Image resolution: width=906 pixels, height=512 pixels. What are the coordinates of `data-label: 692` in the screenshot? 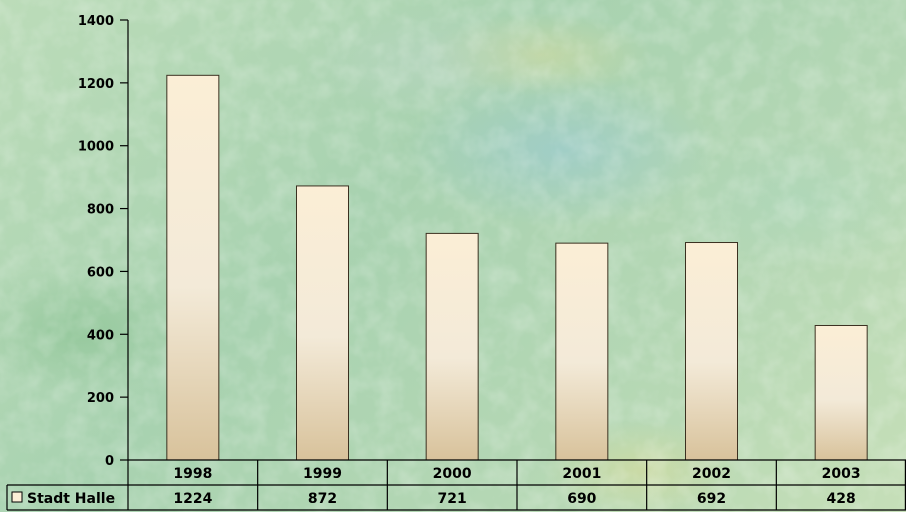 It's located at (711, 499).